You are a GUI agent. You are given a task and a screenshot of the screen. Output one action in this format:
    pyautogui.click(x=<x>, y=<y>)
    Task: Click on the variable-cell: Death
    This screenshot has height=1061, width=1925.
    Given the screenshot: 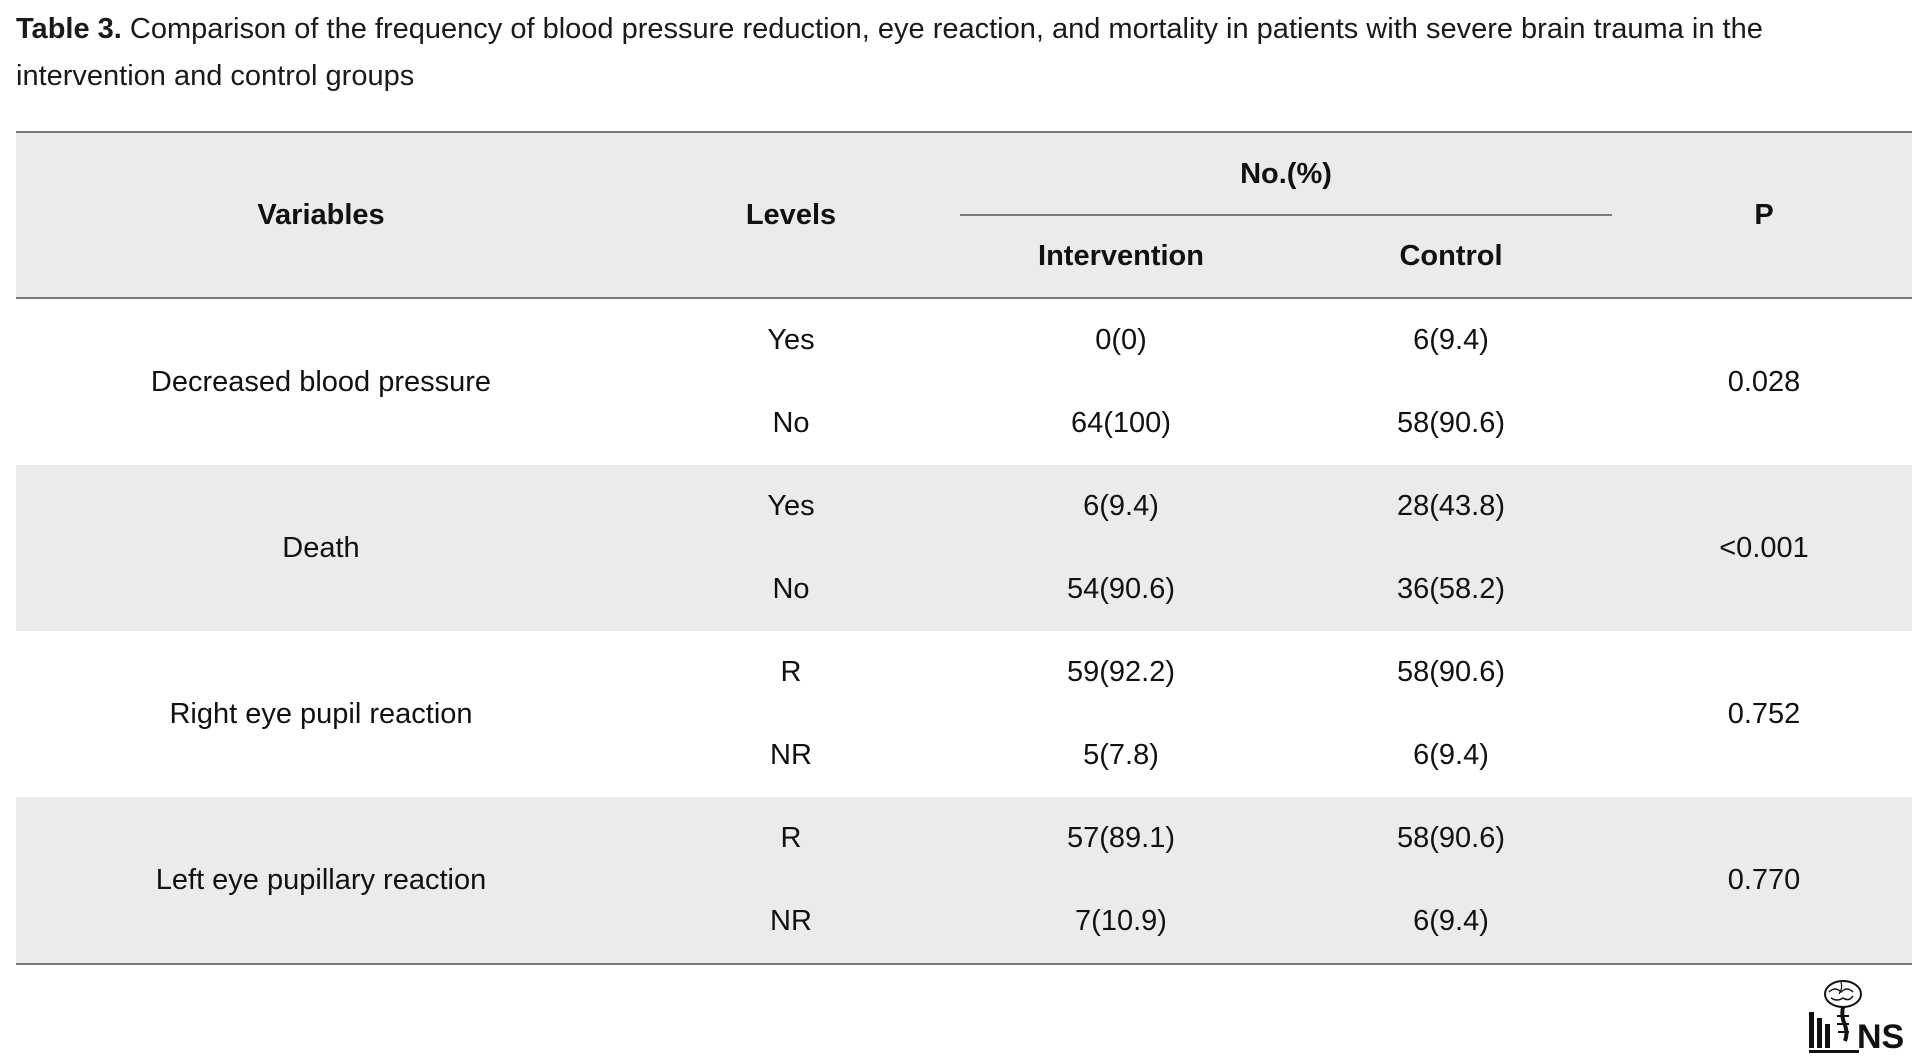 What is the action you would take?
    pyautogui.click(x=321, y=548)
    